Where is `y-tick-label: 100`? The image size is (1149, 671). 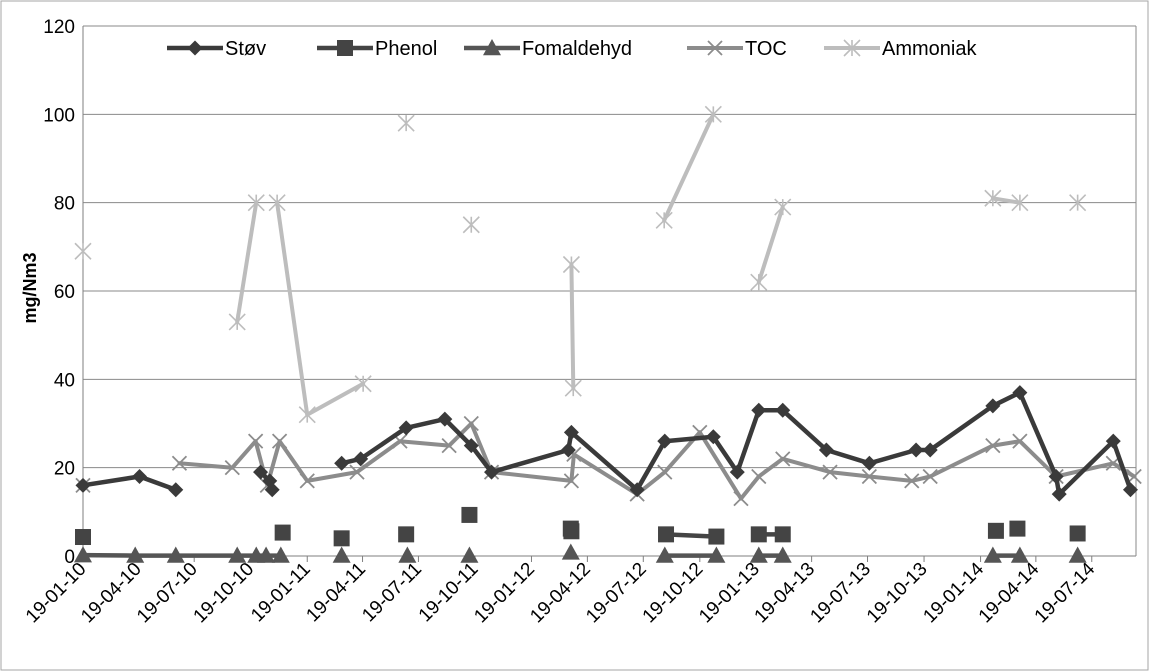 y-tick-label: 100 is located at coordinates (59, 115).